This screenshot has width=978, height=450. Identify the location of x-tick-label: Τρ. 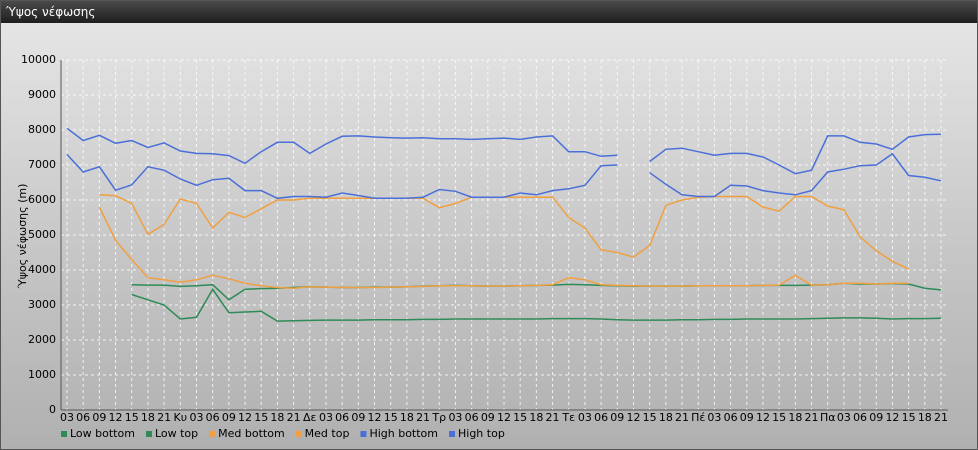
(438, 417).